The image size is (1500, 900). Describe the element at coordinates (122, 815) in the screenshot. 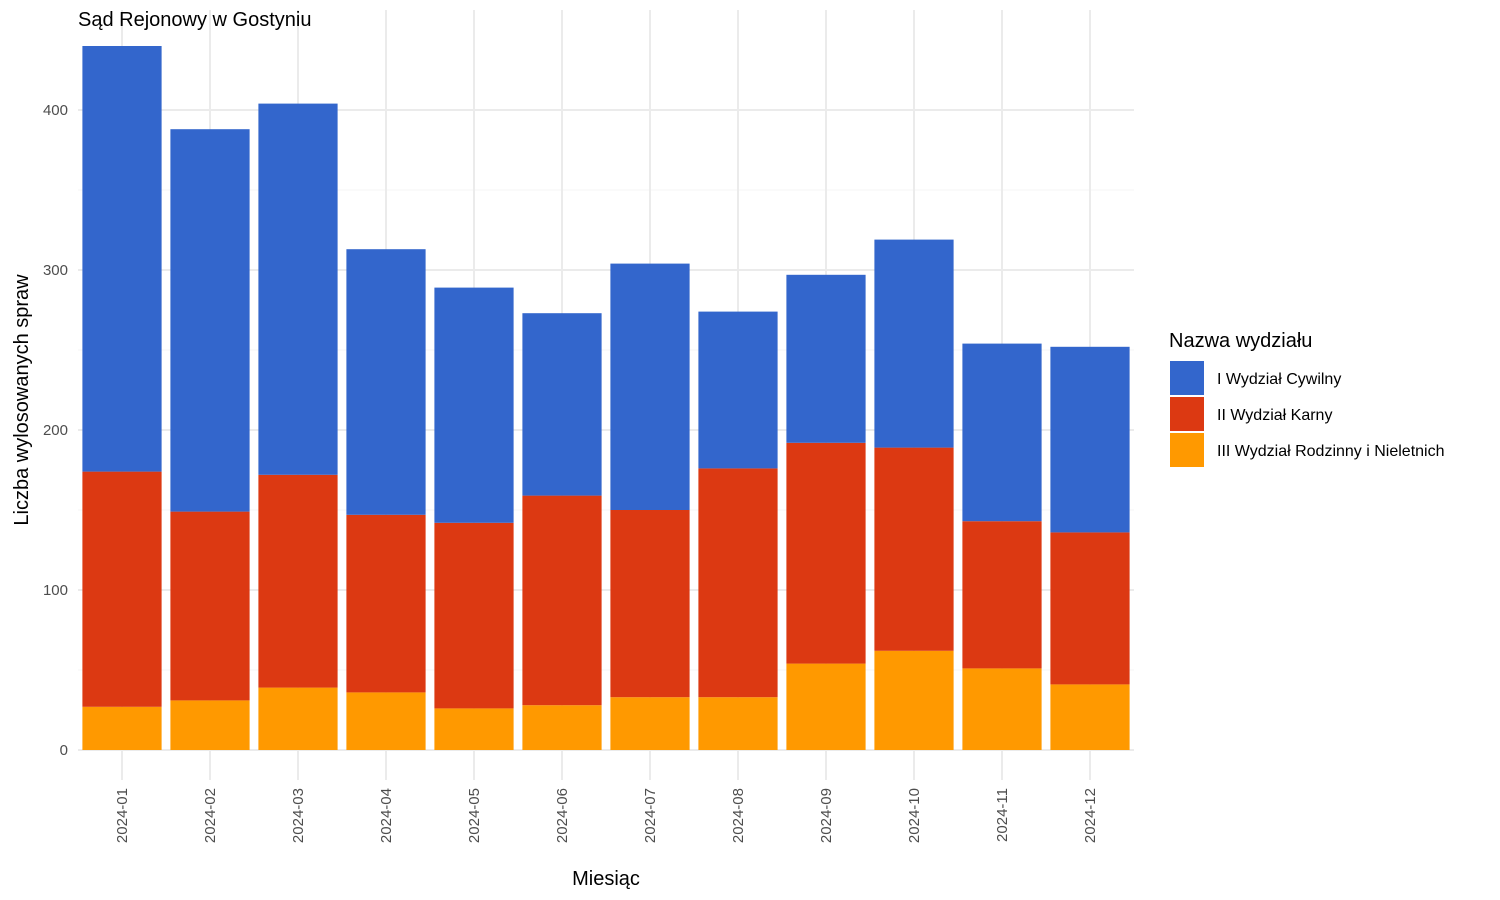

I see `x-tick-label: 2024-01` at that location.